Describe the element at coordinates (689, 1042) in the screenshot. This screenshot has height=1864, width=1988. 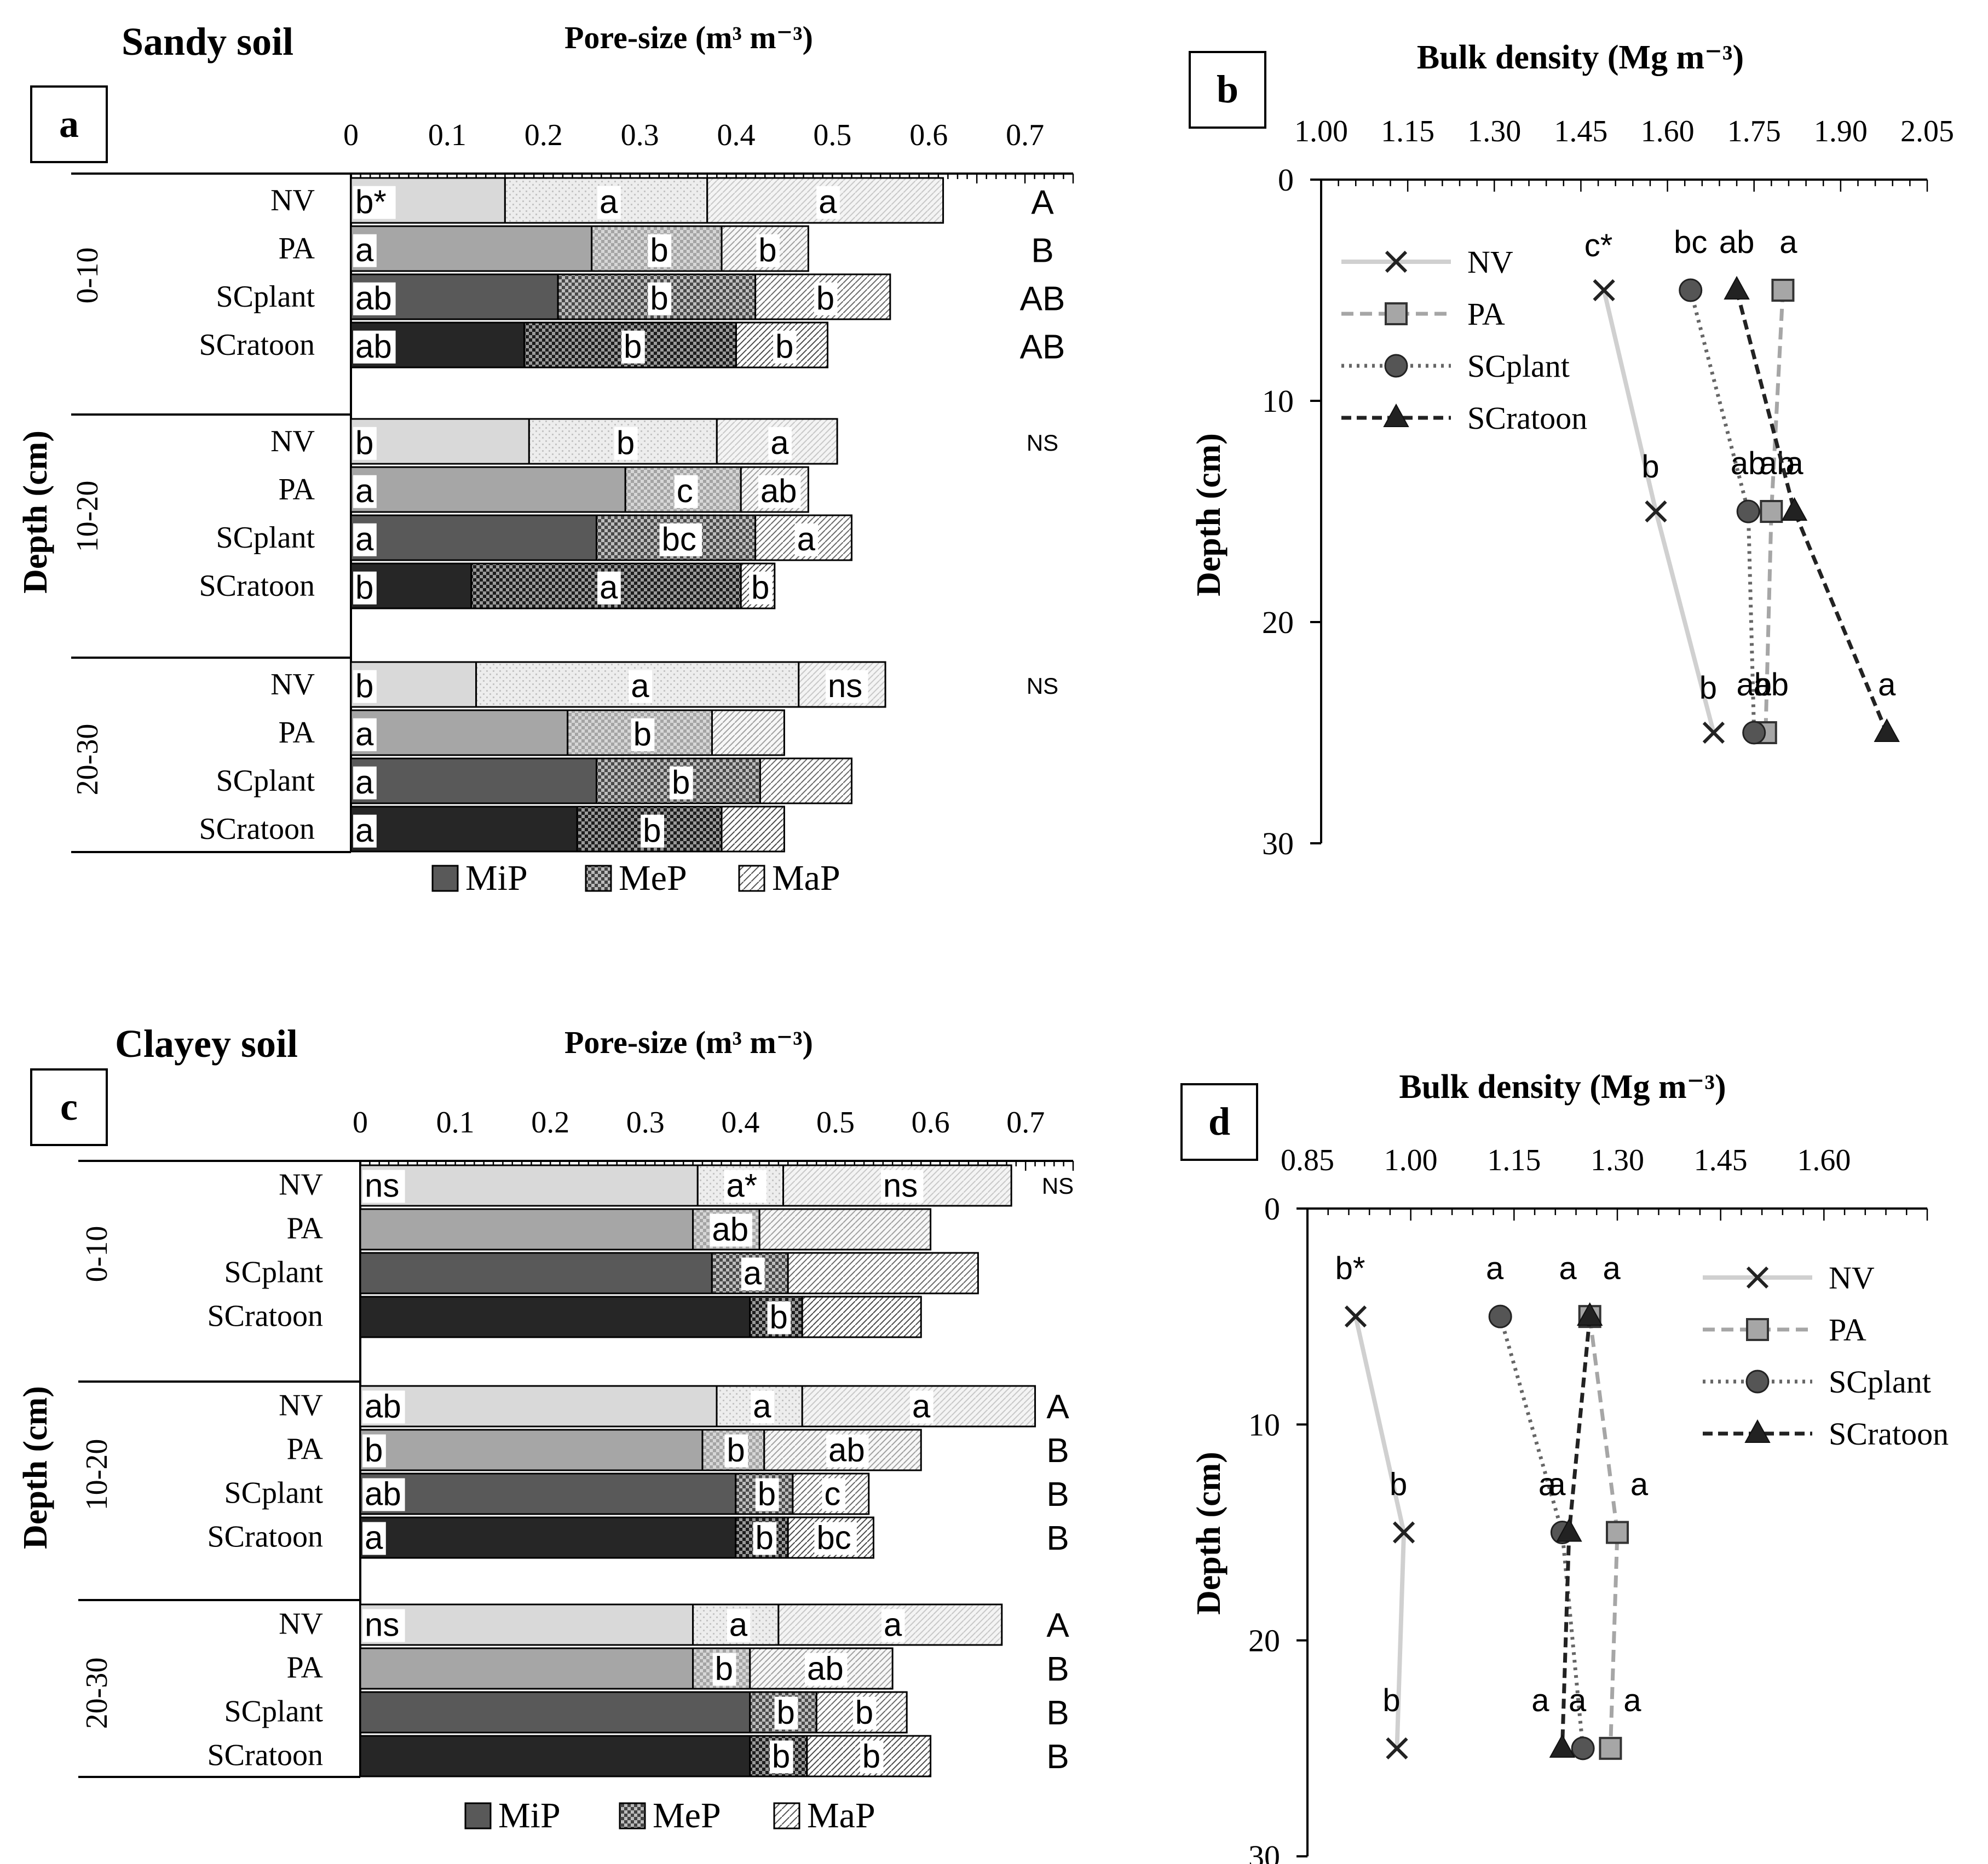
I see `x-axis-title: Pore-size (m³ m⁻³)` at that location.